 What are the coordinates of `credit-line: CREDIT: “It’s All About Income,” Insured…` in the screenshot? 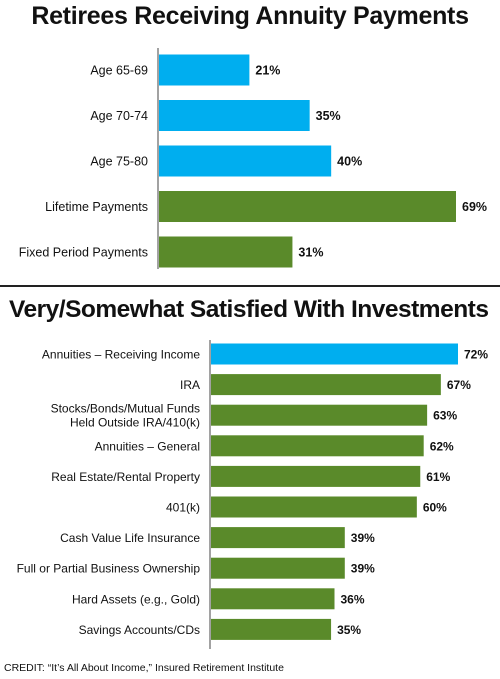 It's located at (144, 668).